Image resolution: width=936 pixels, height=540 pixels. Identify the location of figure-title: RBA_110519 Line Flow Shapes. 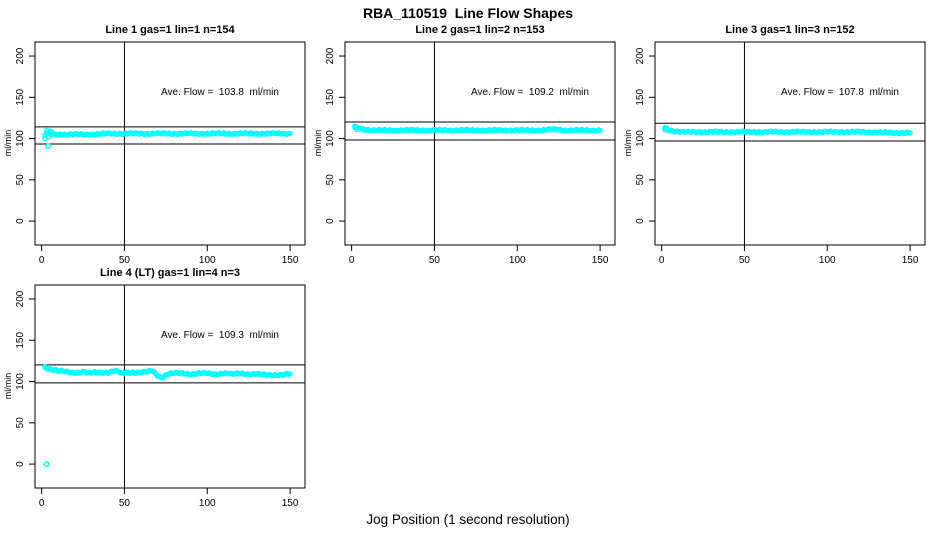
(468, 13).